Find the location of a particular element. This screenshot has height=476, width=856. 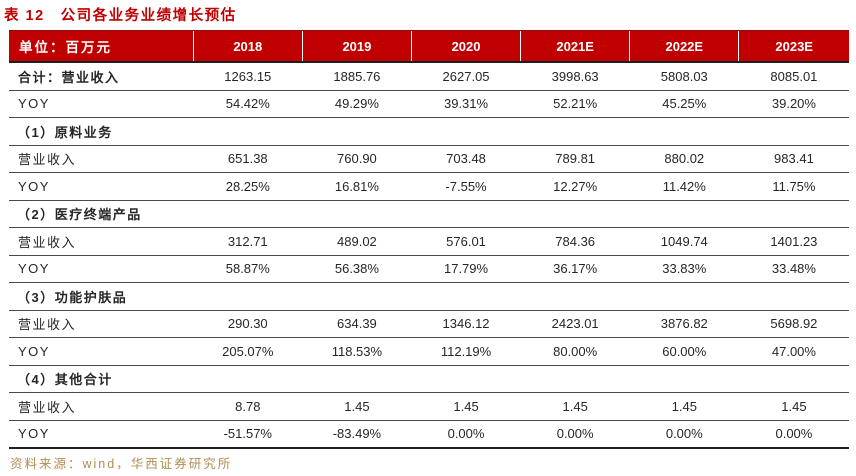

cell-value: -51.57% is located at coordinates (248, 434).